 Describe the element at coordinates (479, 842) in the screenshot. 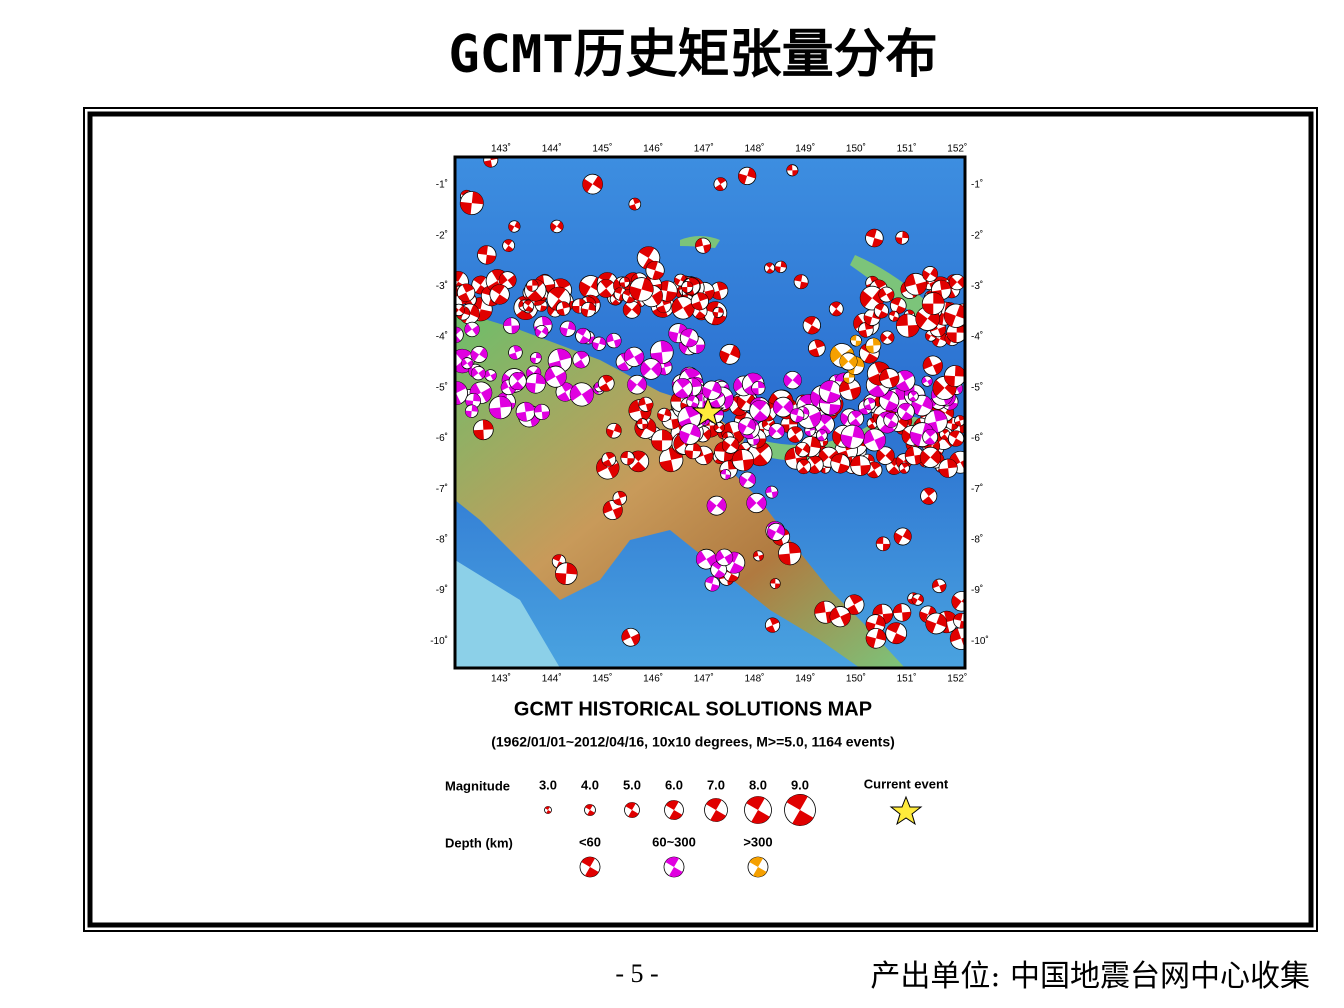

I see `legend-depth-label: Depth (km)` at that location.